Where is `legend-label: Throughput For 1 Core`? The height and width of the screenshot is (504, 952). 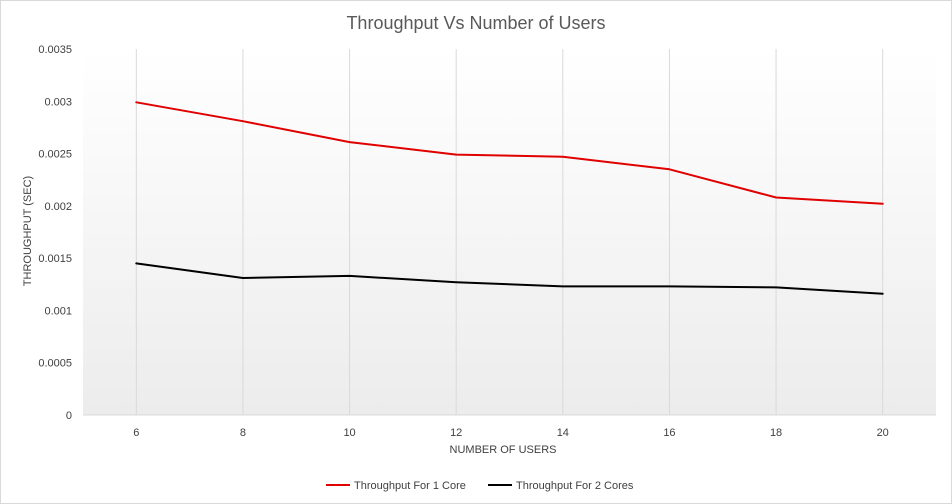
legend-label: Throughput For 1 Core is located at coordinates (410, 486).